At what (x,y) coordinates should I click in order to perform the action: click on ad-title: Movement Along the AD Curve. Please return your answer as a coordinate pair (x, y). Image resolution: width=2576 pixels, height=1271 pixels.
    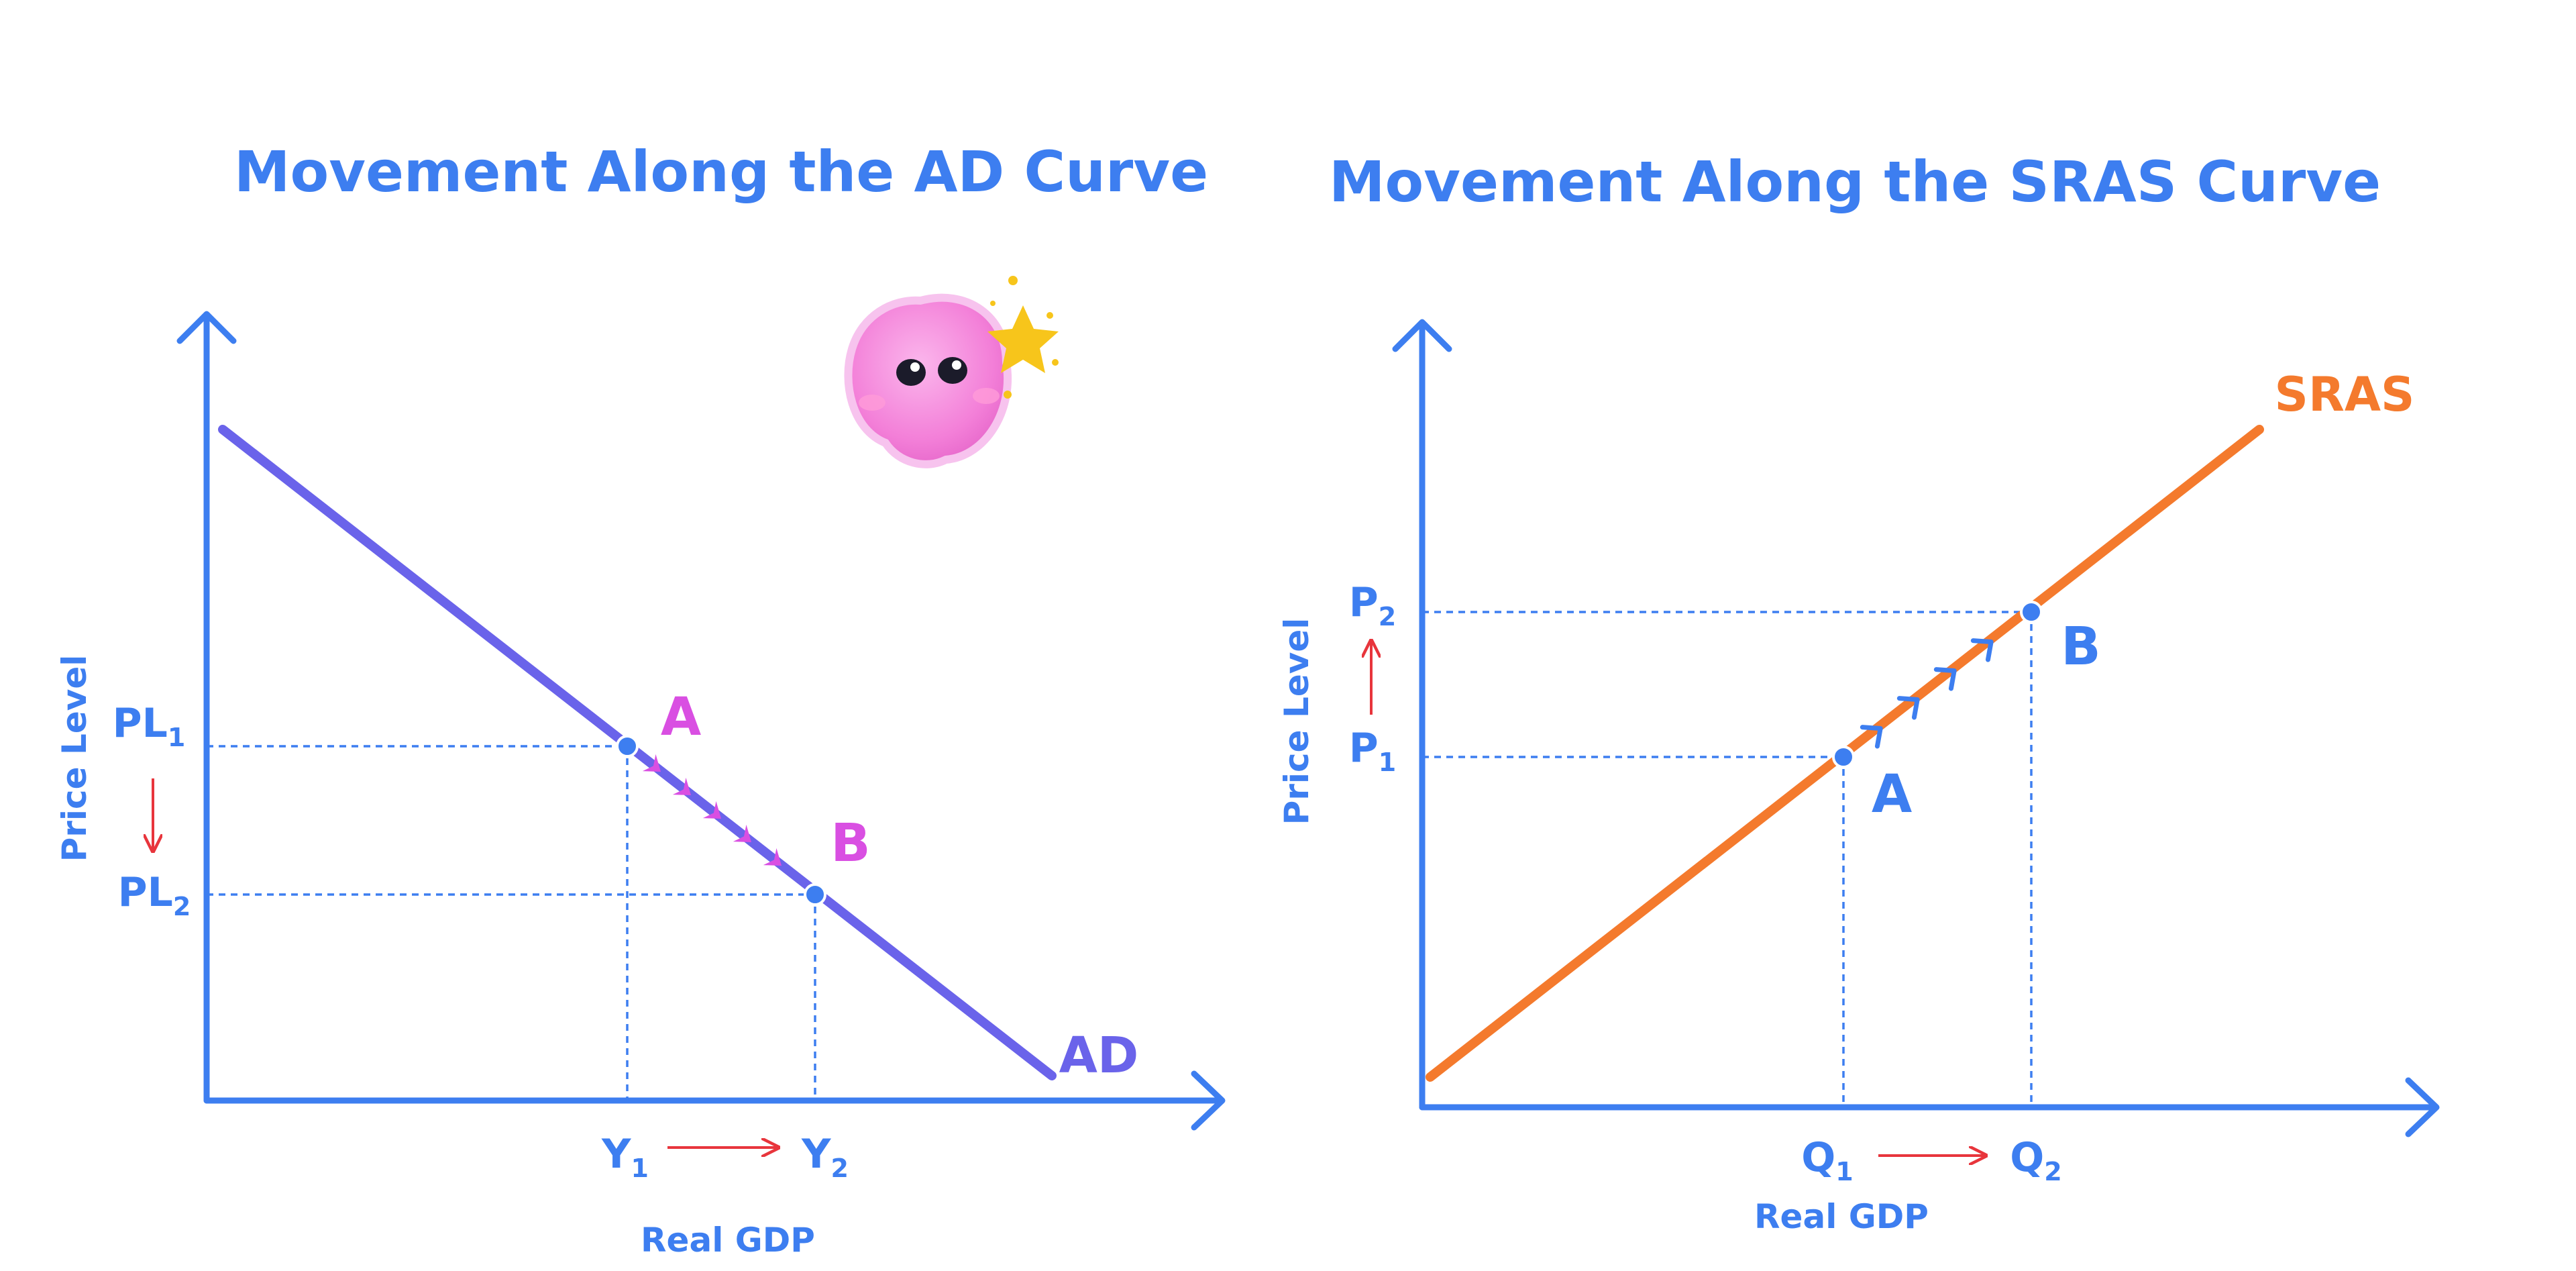
    Looking at the image, I should click on (721, 172).